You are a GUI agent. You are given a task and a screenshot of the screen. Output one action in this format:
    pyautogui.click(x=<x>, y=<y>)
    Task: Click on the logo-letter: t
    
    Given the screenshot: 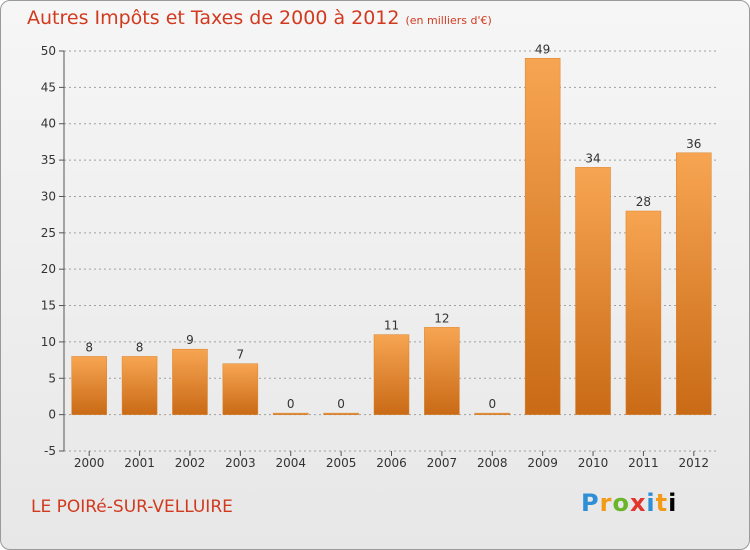 What is the action you would take?
    pyautogui.click(x=662, y=503)
    